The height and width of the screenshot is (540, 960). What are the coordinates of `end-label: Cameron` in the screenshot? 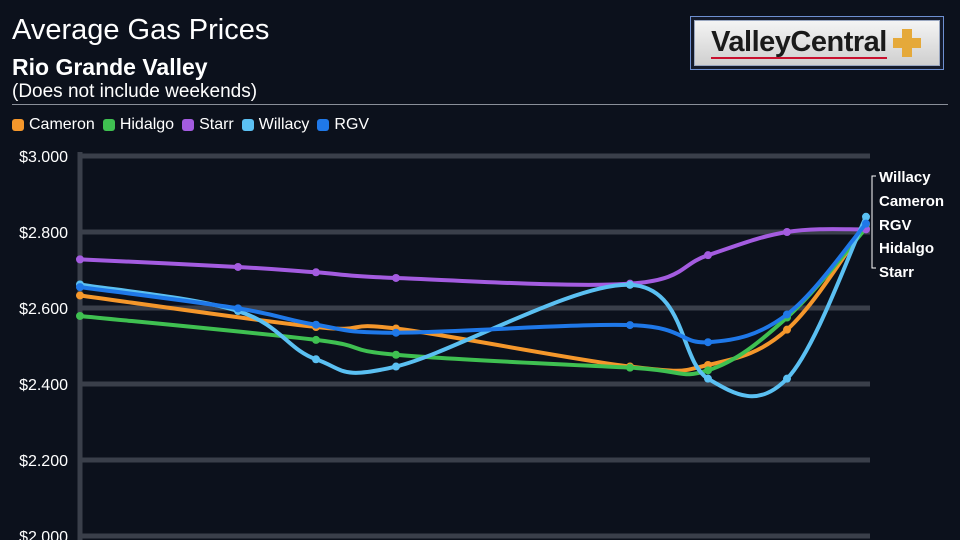 It's located at (911, 201).